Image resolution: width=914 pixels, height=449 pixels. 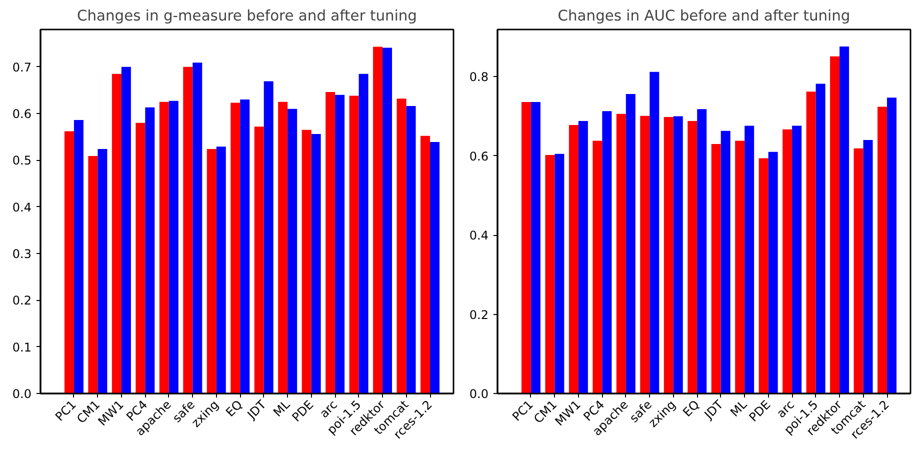 I want to click on y-tick-label: 0.8, so click(x=479, y=77).